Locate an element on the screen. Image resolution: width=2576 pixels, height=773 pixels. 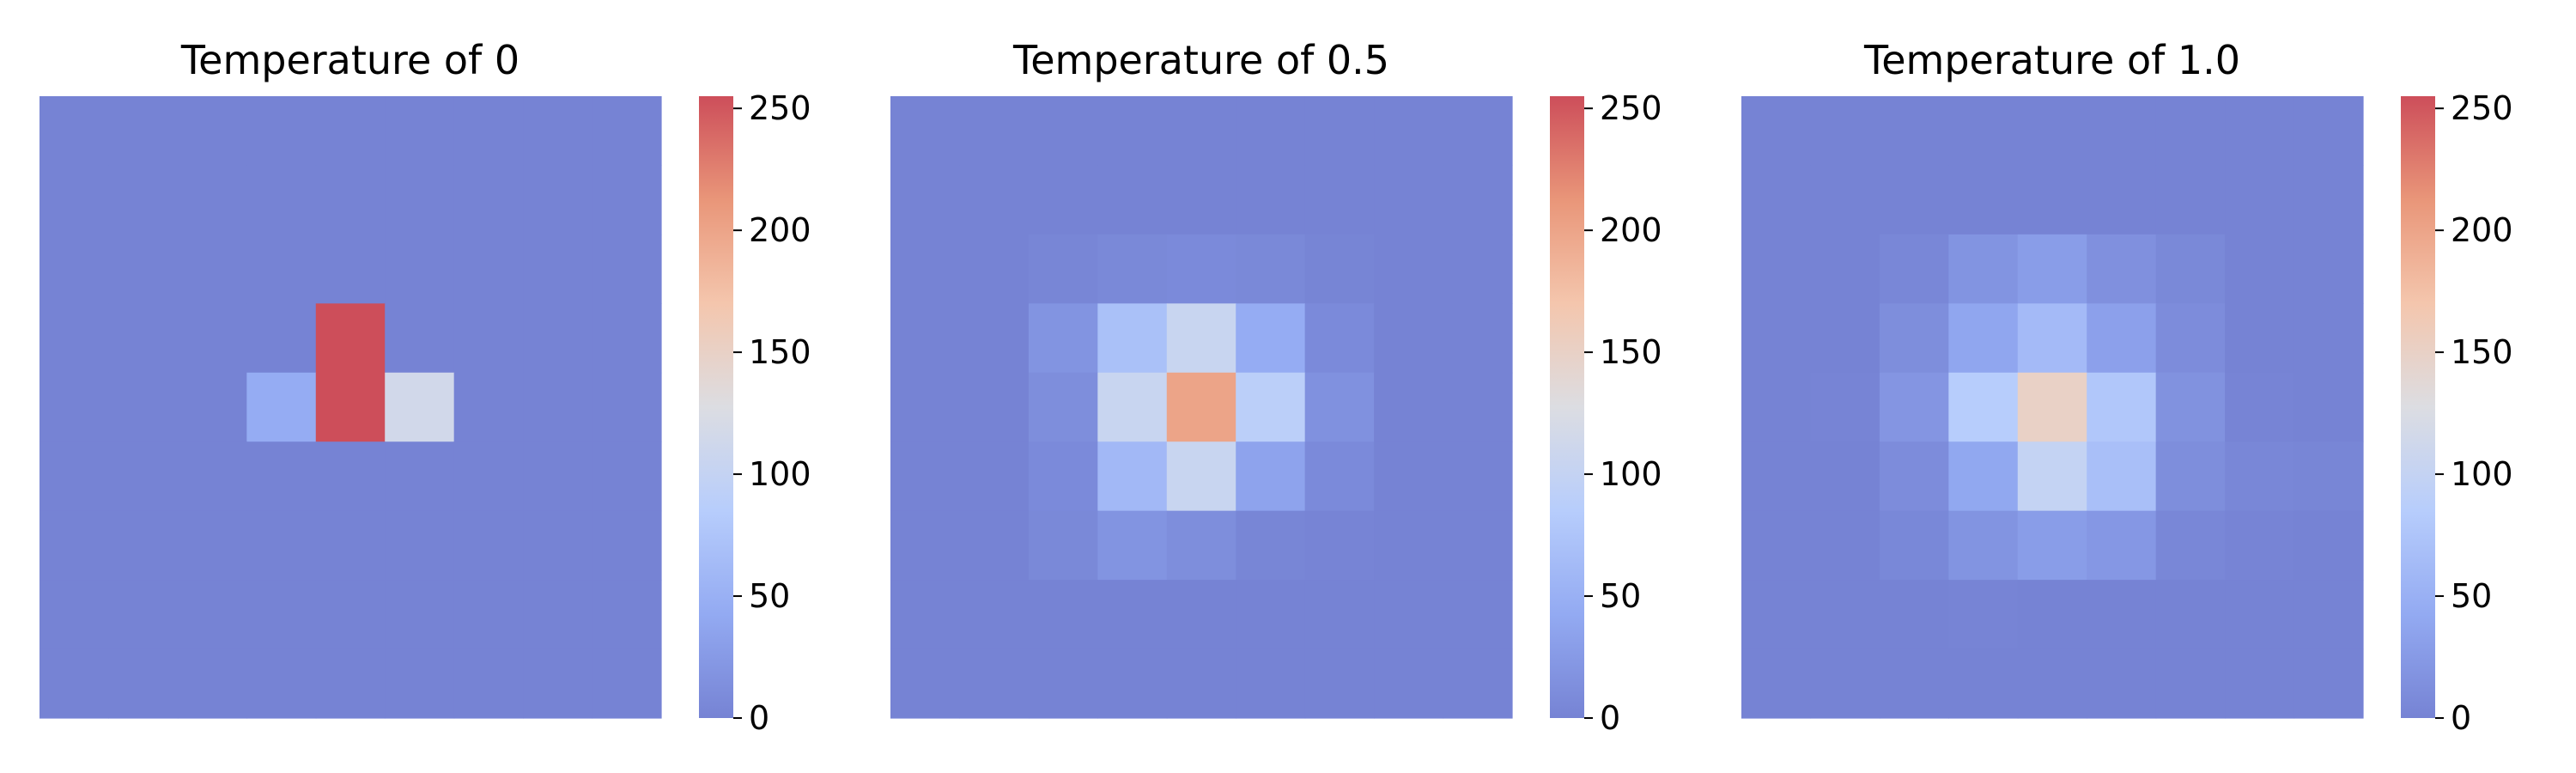
colorbar-tick-label: 200 is located at coordinates (2482, 230).